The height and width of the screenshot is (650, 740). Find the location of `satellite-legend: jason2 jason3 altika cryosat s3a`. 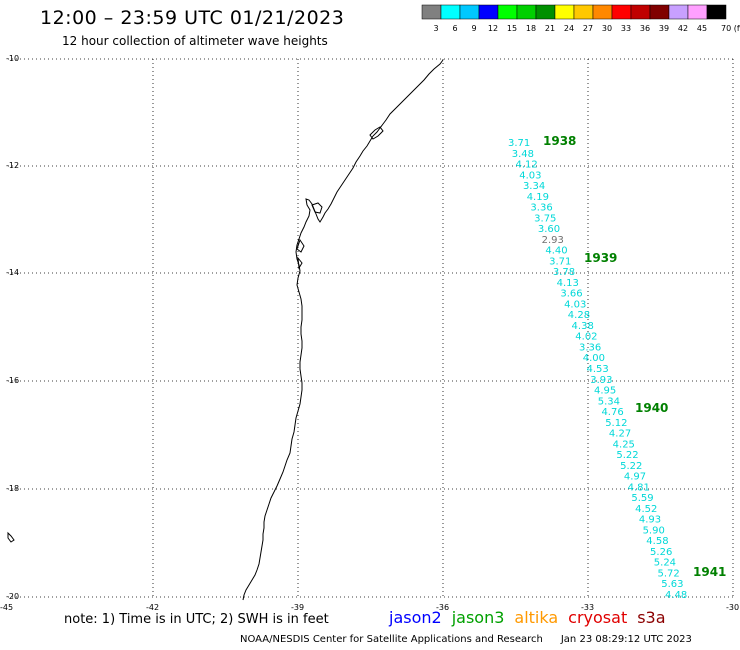

satellite-legend: jason2 jason3 altika cryosat s3a is located at coordinates (532, 617).